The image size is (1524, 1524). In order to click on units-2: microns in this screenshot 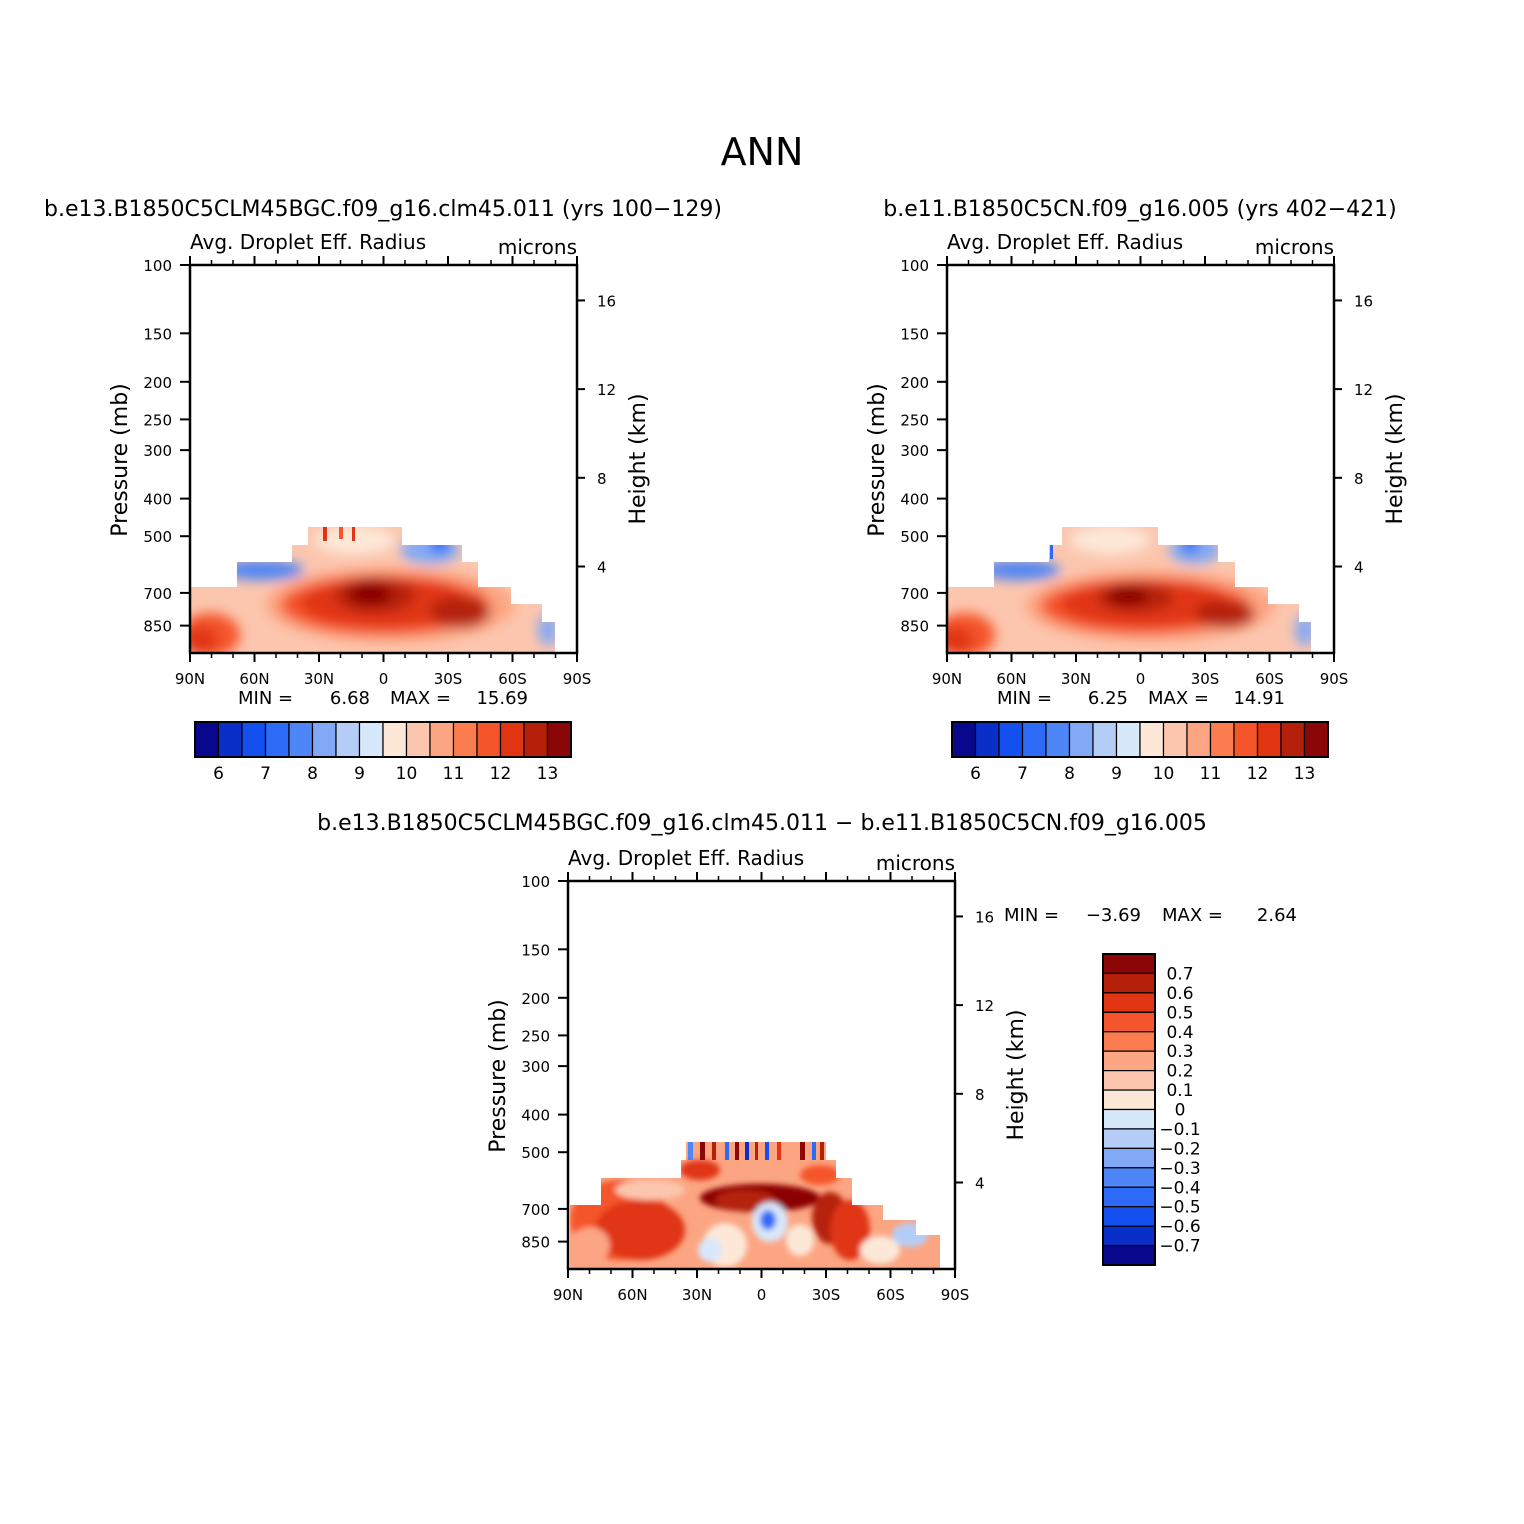, I will do `click(1294, 247)`.